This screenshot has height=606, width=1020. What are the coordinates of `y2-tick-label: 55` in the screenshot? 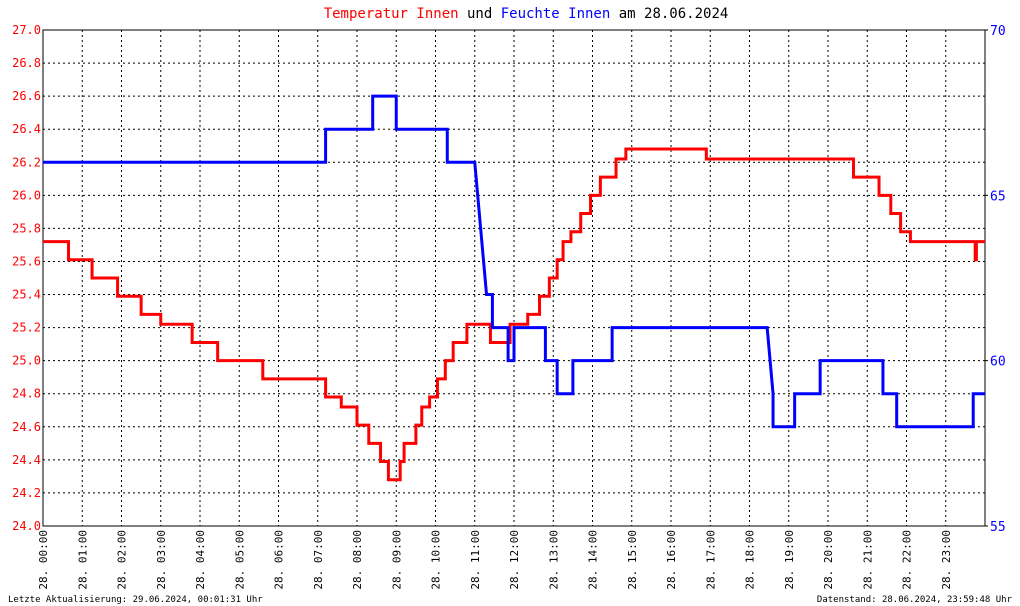 It's located at (998, 527).